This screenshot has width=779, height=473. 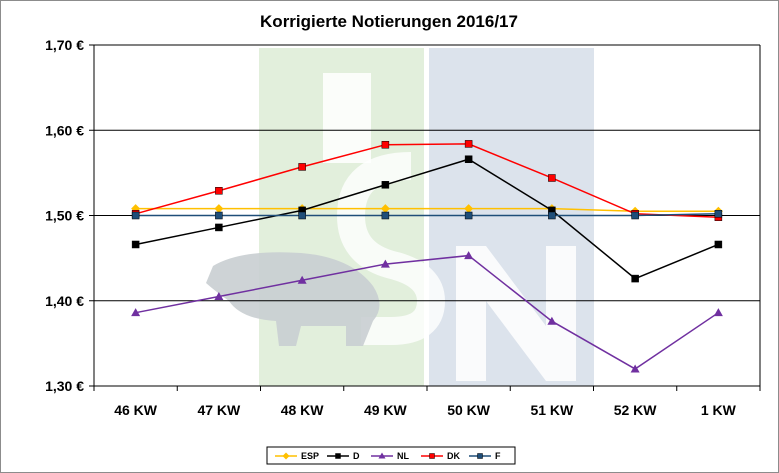 I want to click on x-tick-label: 46 KW, so click(x=136, y=410).